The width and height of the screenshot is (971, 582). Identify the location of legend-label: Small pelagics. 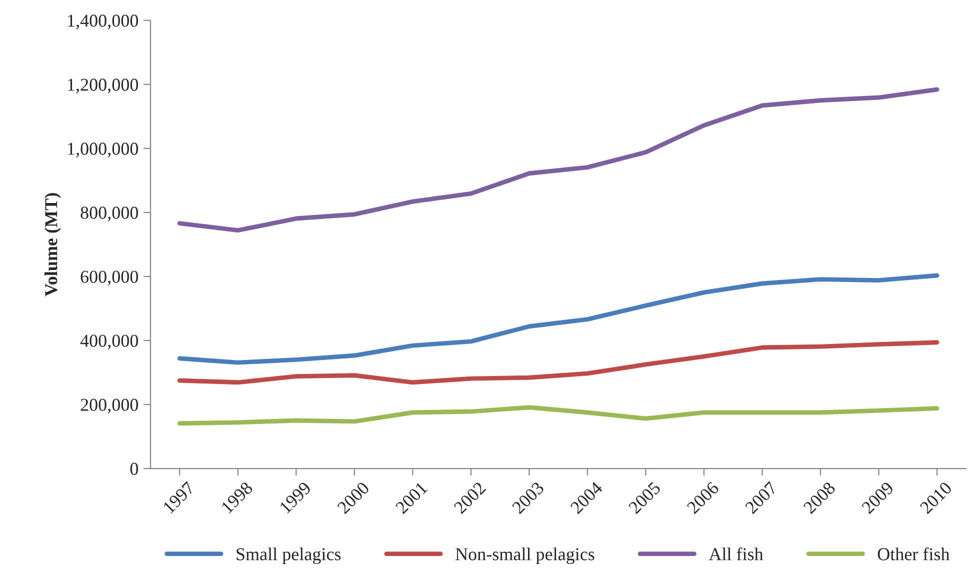
(288, 556).